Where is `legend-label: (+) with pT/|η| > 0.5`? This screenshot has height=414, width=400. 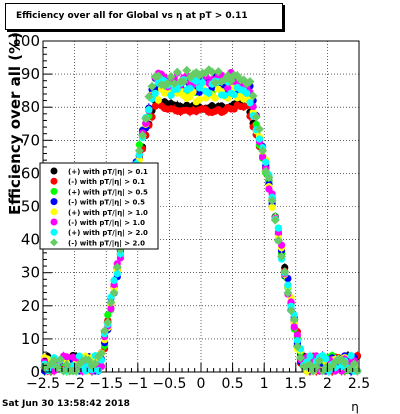 legend-label: (+) with pT/|η| > 0.5 is located at coordinates (108, 192).